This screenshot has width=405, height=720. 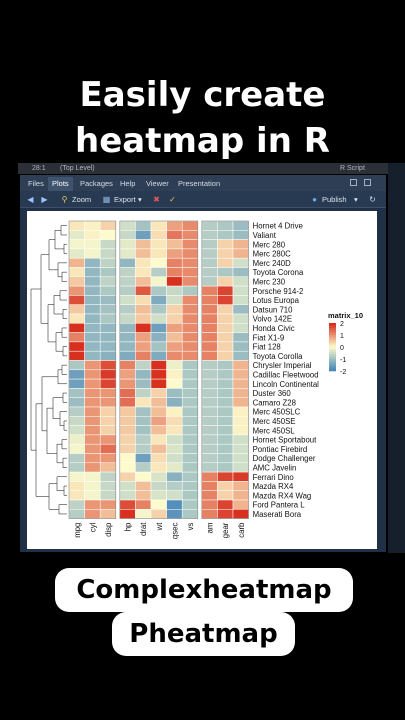 What do you see at coordinates (353, 182) in the screenshot?
I see `minimize-icon` at bounding box center [353, 182].